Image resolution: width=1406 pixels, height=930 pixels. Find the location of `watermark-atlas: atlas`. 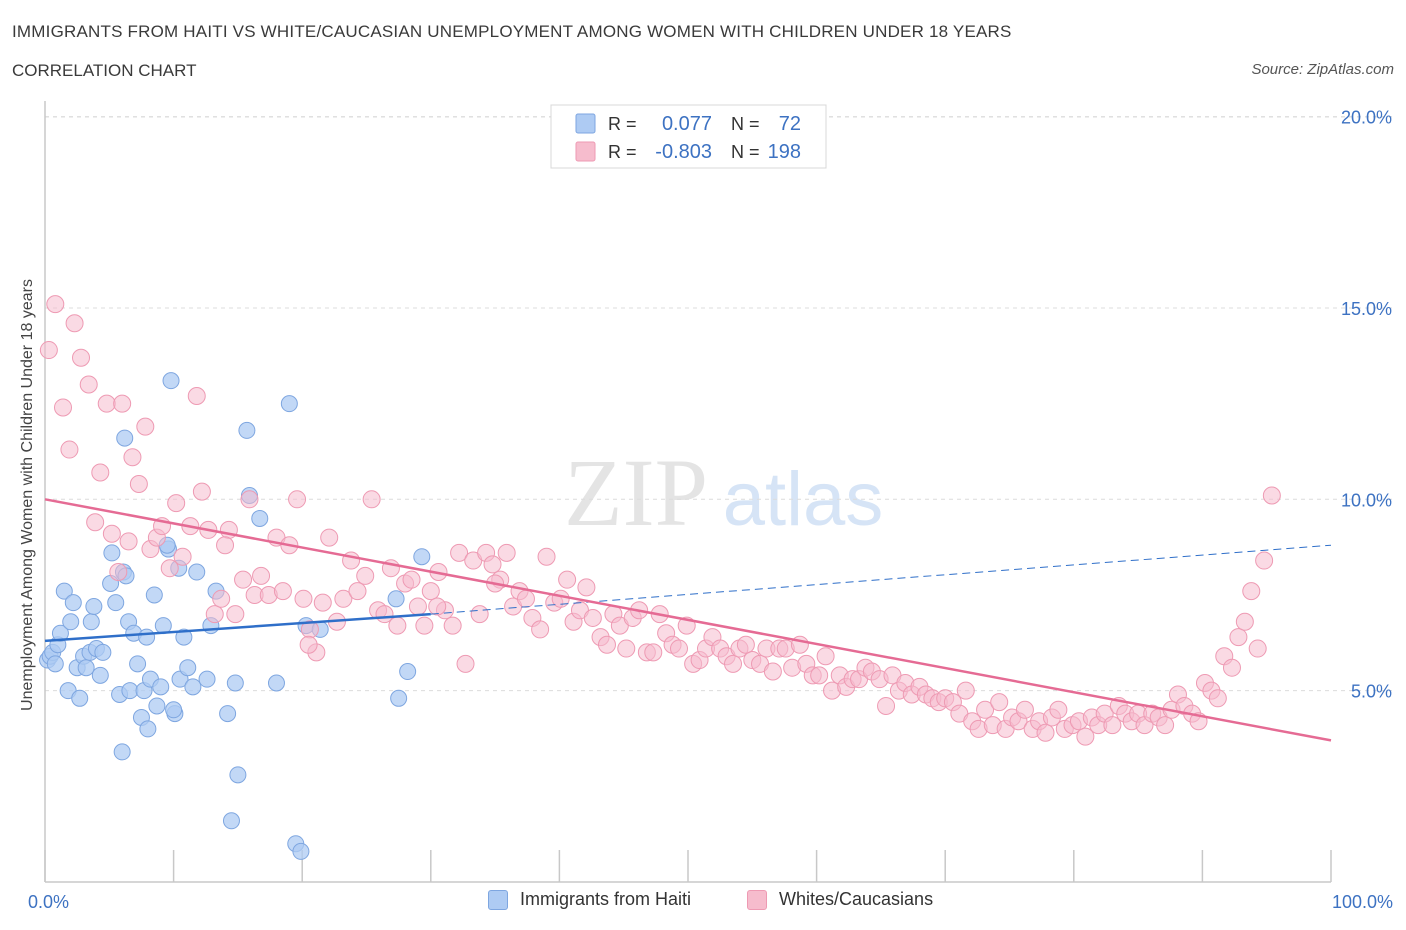

watermark-atlas: atlas is located at coordinates (803, 499).